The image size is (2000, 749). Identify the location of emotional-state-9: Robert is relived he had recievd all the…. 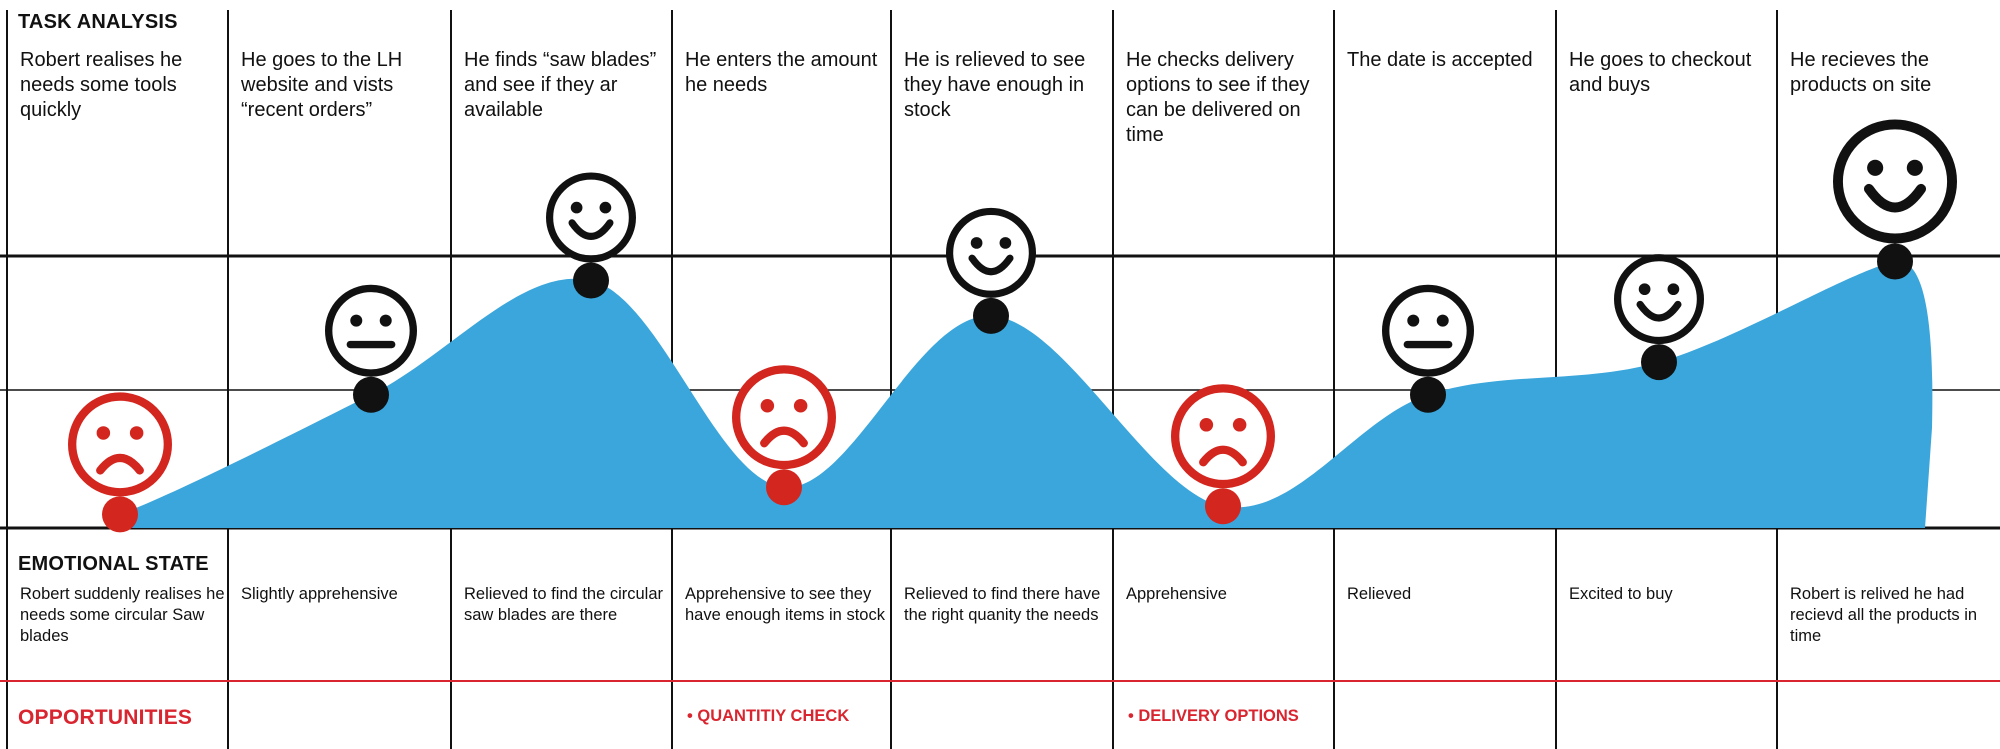
(1884, 615).